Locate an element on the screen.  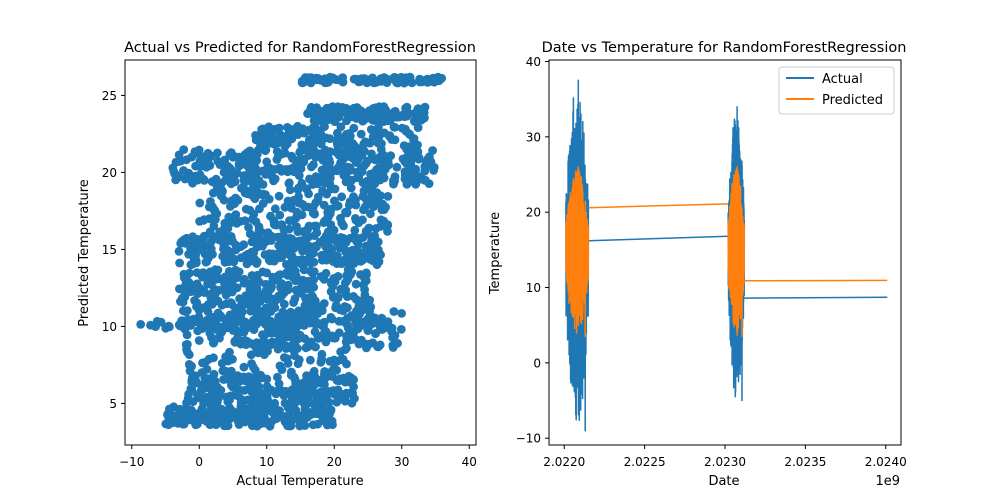
x-tick-label: 2.0230 is located at coordinates (725, 462).